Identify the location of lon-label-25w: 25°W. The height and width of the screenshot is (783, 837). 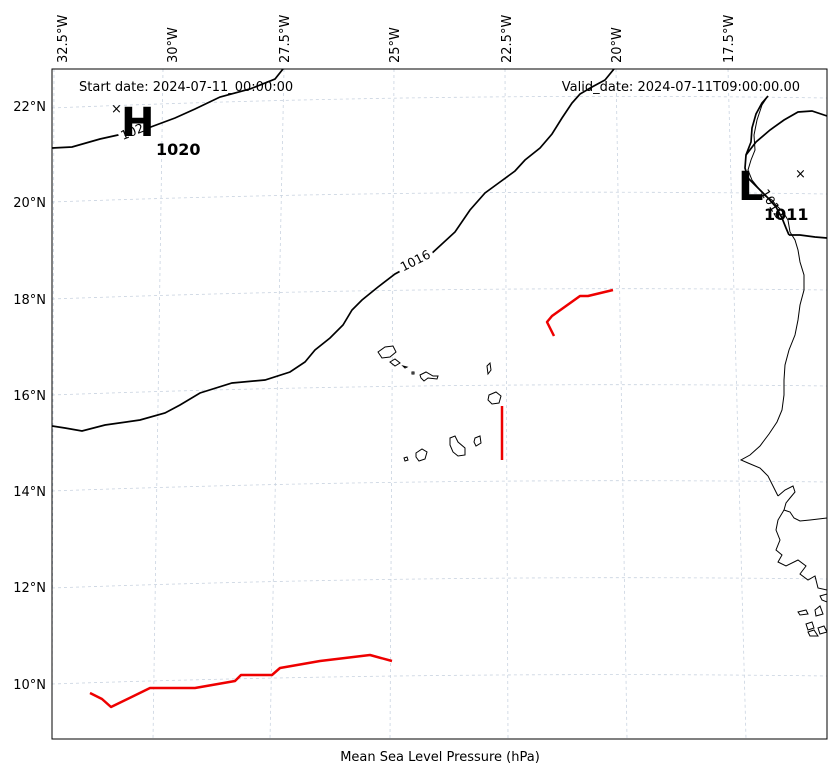
(395, 45).